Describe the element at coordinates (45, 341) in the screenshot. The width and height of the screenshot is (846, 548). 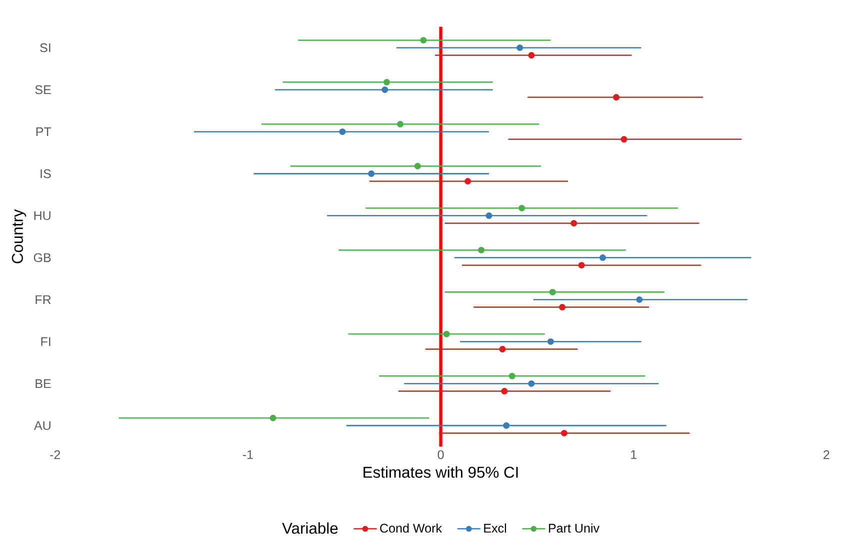
I see `y-tick-label: FI` at that location.